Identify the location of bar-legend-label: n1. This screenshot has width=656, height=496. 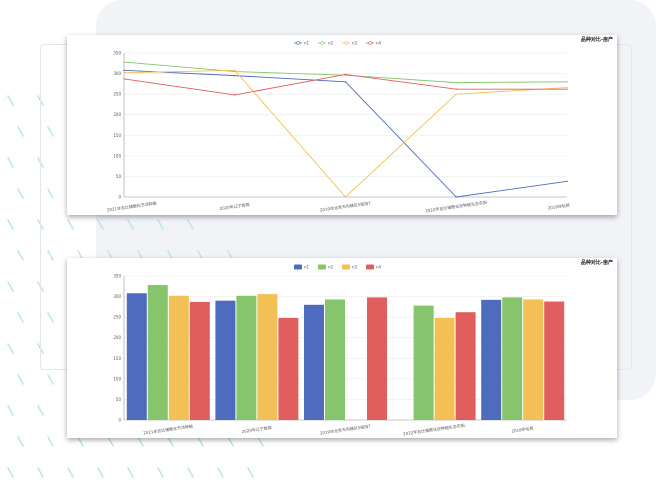
(307, 267).